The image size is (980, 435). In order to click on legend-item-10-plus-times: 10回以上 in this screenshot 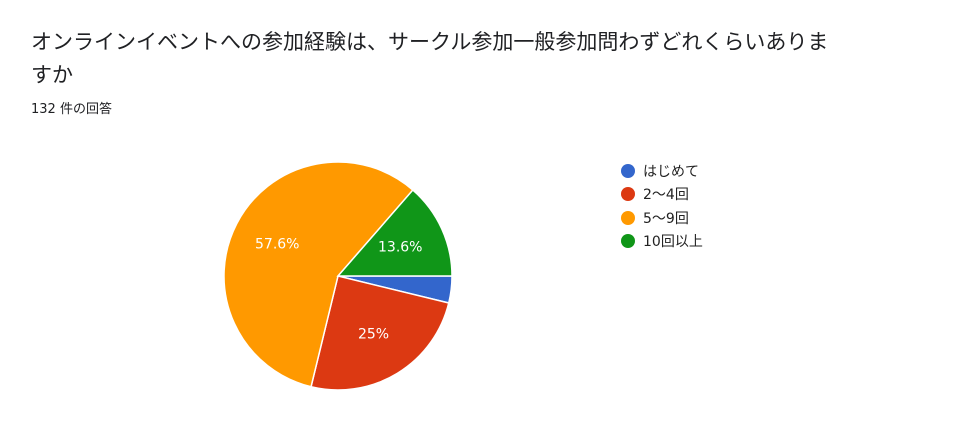, I will do `click(662, 242)`.